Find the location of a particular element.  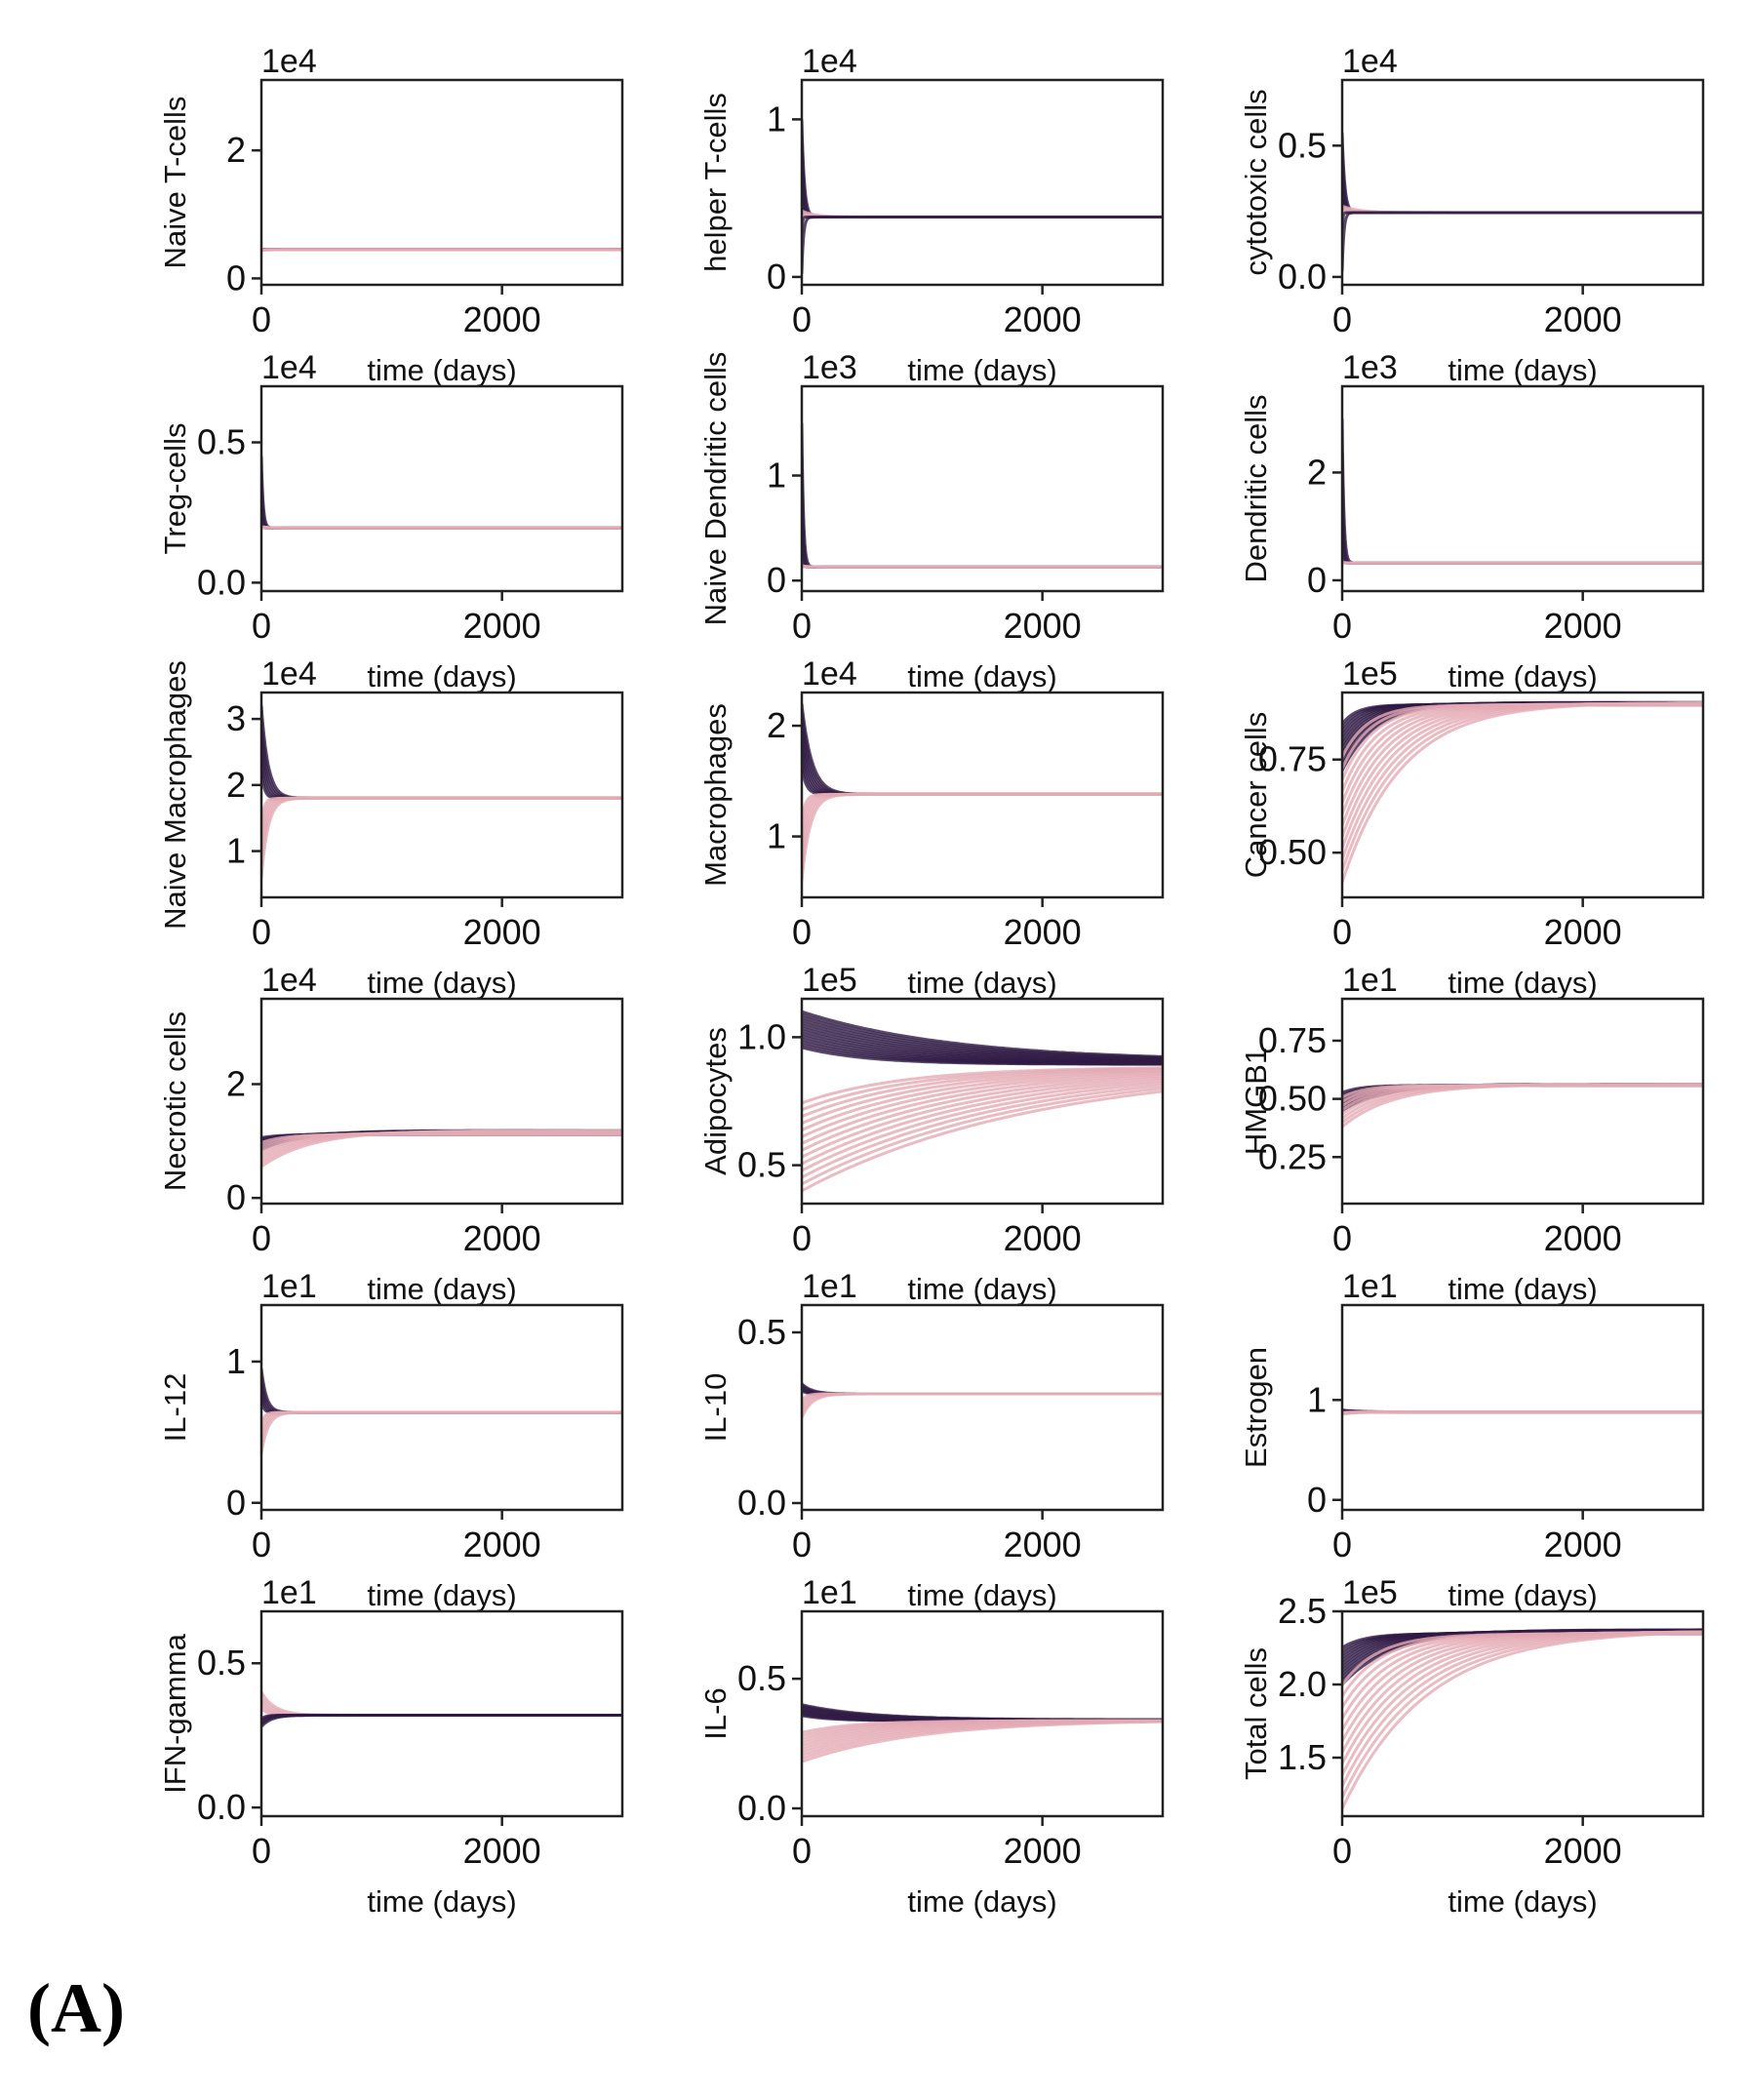

subplot-11: 0 2000 0.25 0.50 0.75 1e1 time (days) HMGB1 is located at coordinates (1472, 1134).